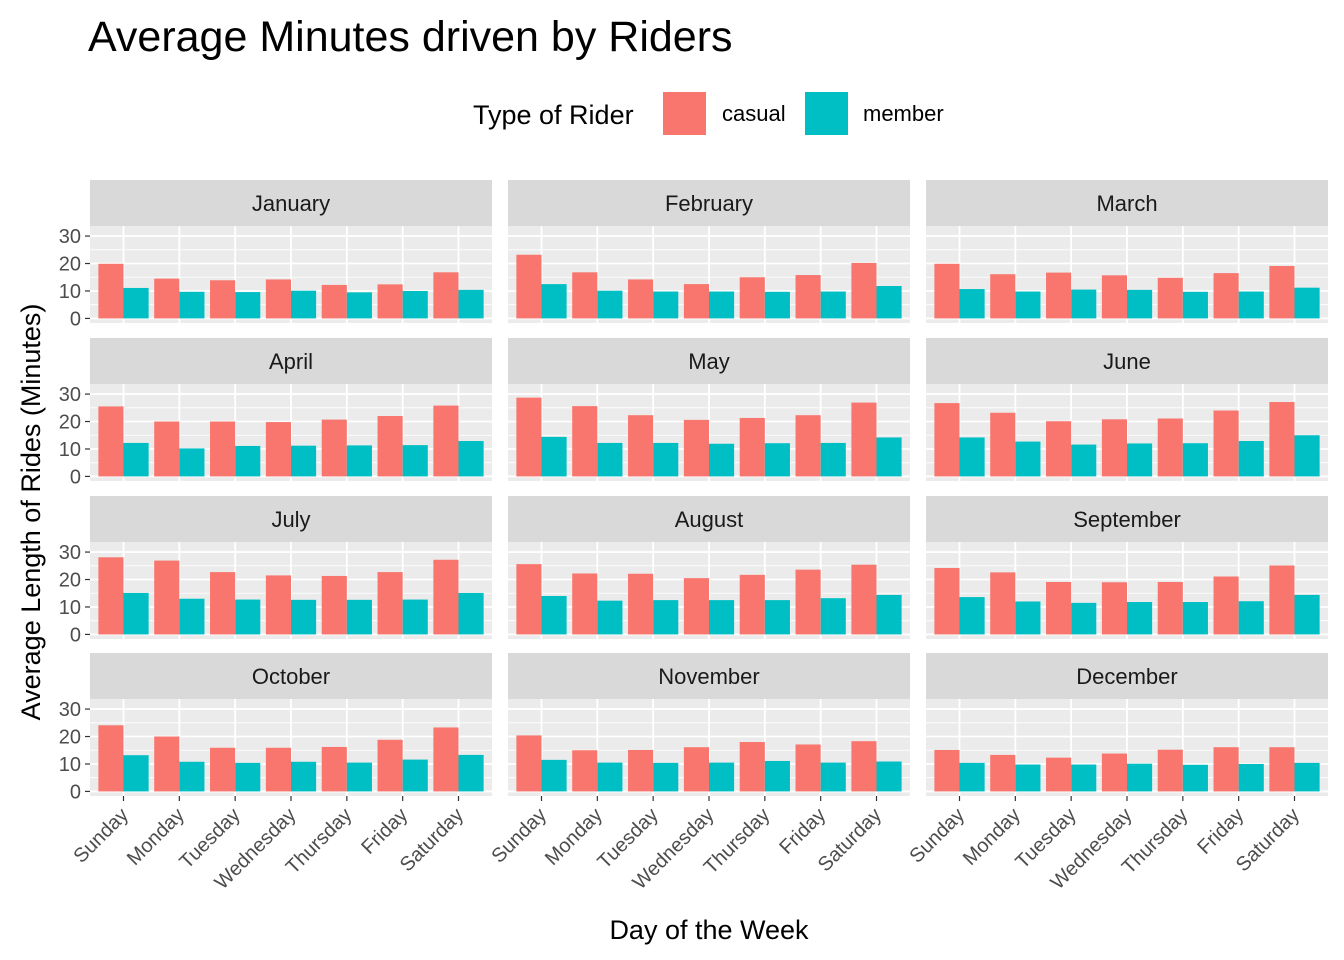  I want to click on facet-strip-label: February, so click(709, 203).